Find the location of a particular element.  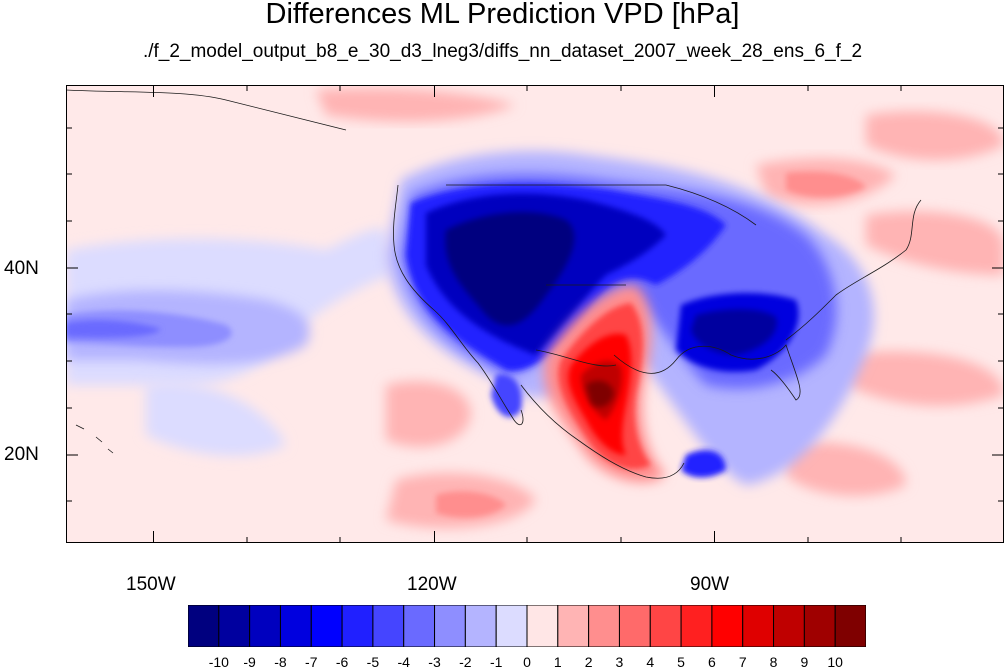

colorbar-tick-label: 9 is located at coordinates (804, 662).